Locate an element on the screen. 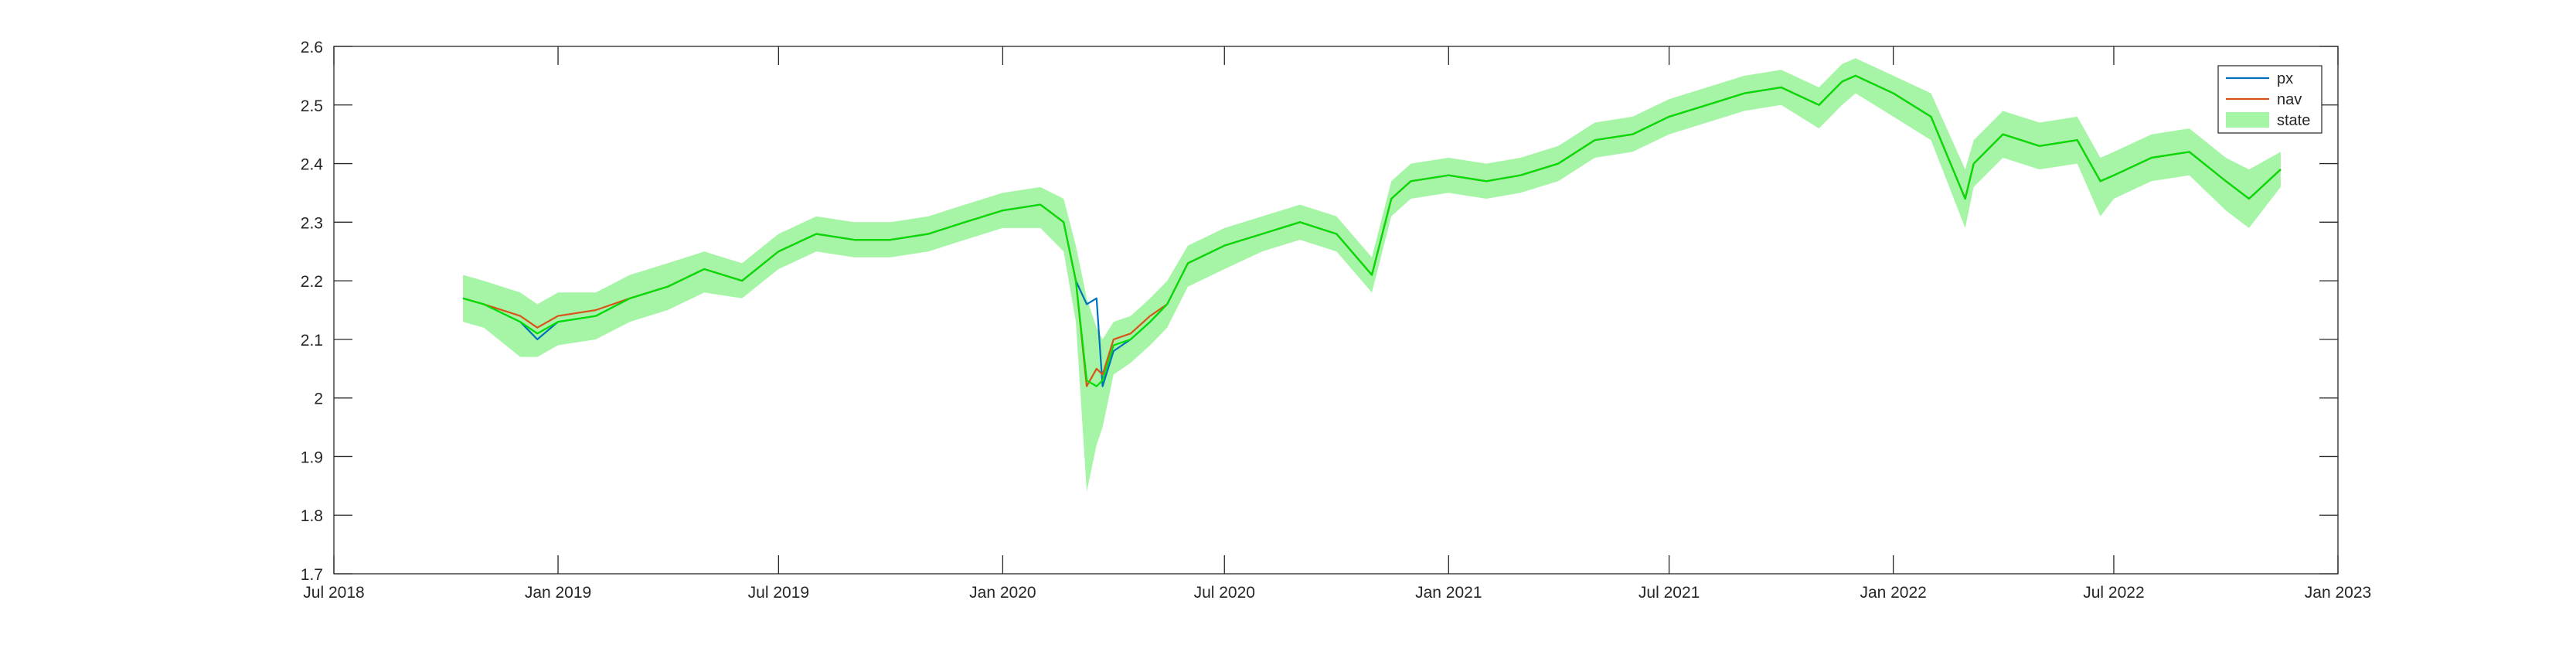 The image size is (2576, 648). x-tick-label: Jan 2022 is located at coordinates (1893, 593).